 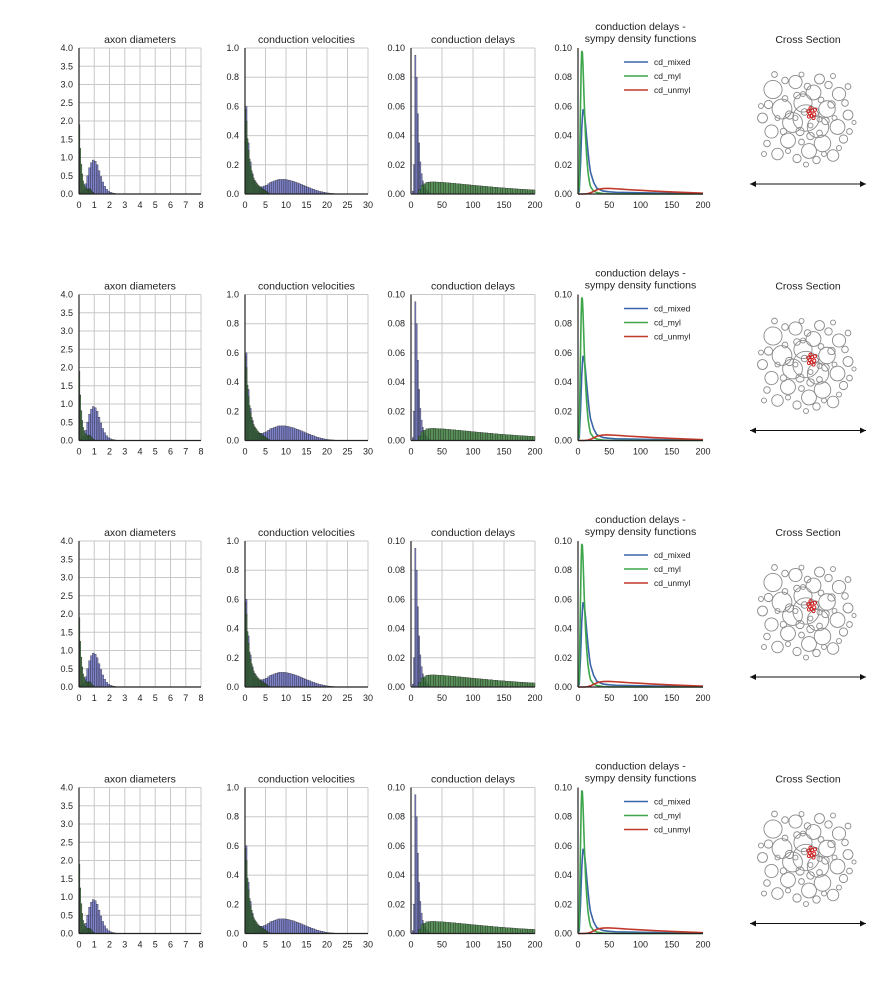 I want to click on x-tick-label: 50, so click(x=442, y=698).